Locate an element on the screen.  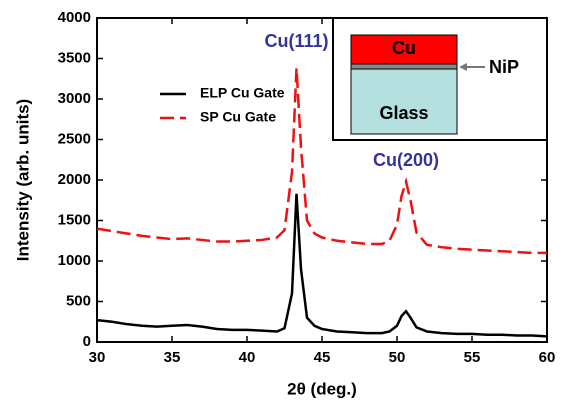
y-tick-label: 0 is located at coordinates (87, 341).